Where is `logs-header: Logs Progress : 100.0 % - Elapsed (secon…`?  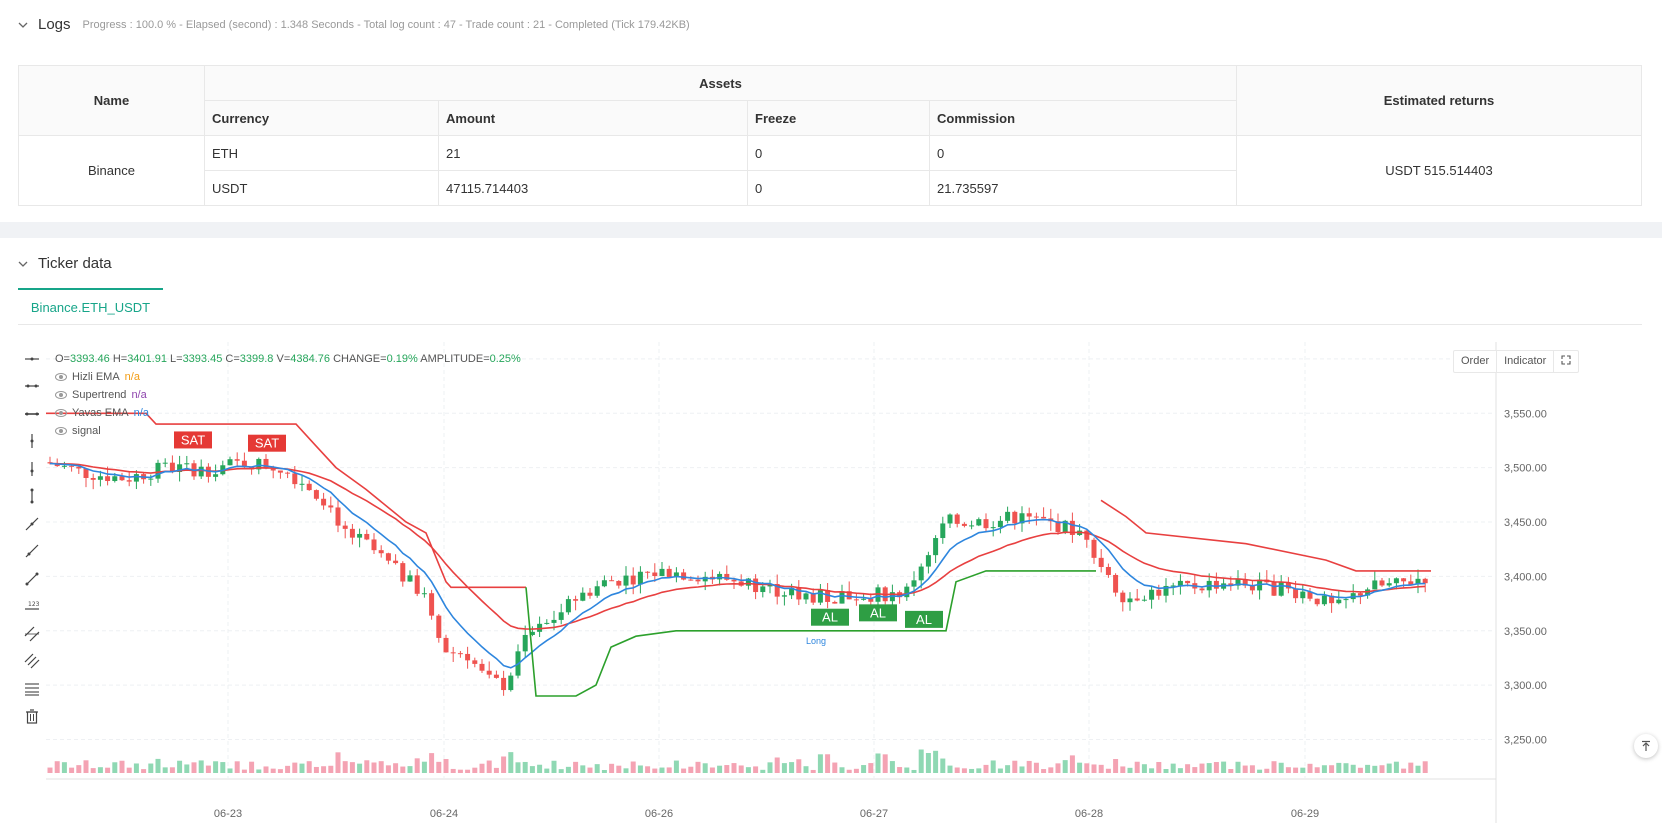
logs-header: Logs Progress : 100.0 % - Elapsed (secon… is located at coordinates (354, 24).